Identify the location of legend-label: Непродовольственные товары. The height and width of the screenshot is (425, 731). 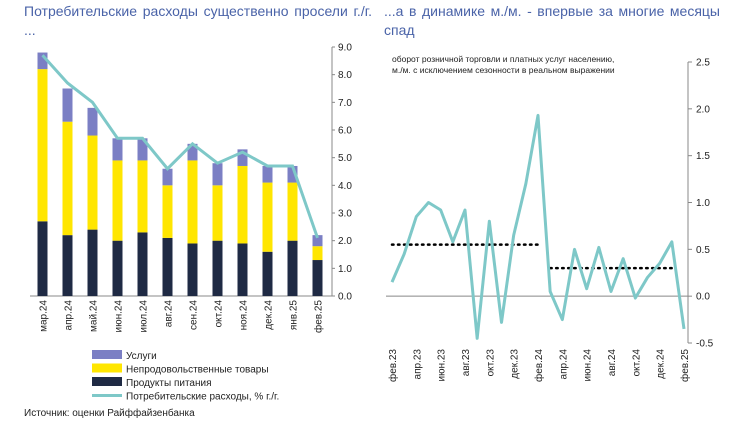
(197, 370).